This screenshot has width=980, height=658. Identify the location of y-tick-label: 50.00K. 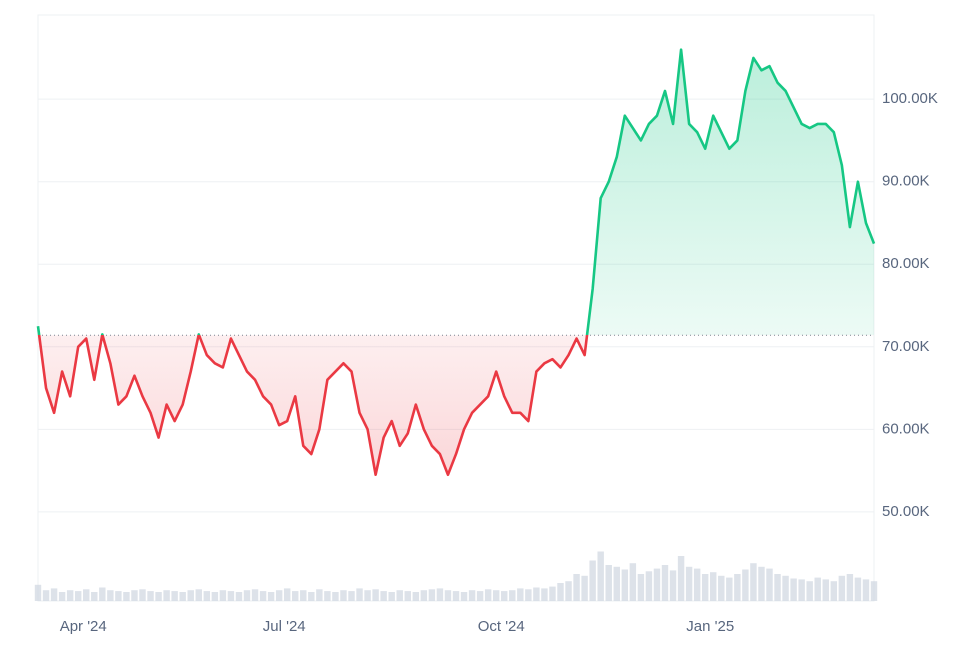
(906, 511).